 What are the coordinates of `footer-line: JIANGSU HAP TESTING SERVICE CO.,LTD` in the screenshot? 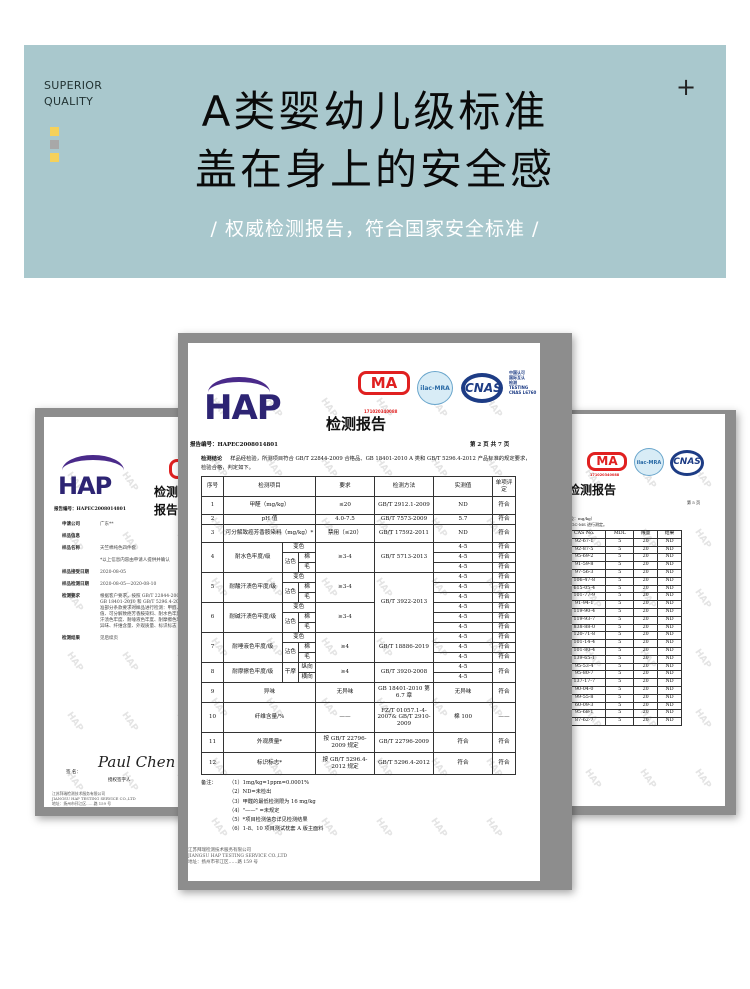 It's located at (94, 798).